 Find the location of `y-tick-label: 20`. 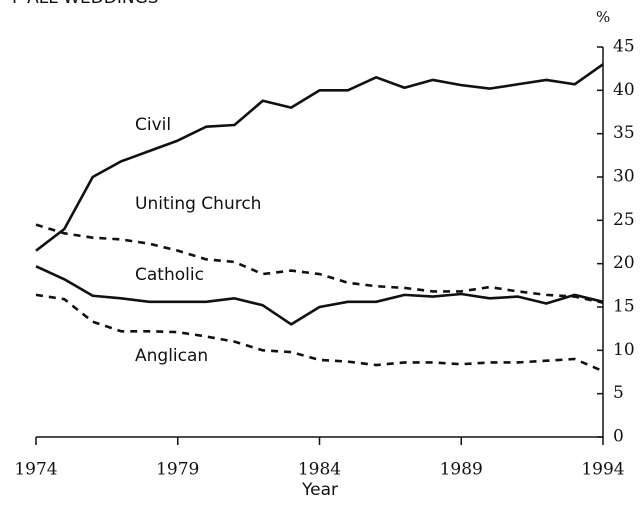

y-tick-label: 20 is located at coordinates (624, 263).